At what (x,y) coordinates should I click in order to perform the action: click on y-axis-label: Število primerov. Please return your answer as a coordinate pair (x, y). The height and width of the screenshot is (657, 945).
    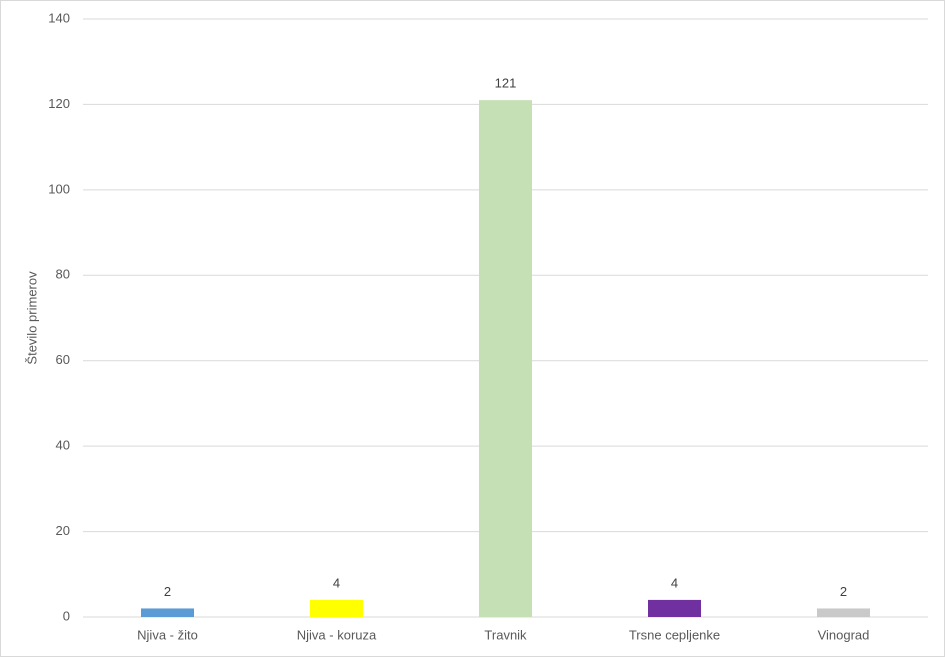
    Looking at the image, I should click on (31, 318).